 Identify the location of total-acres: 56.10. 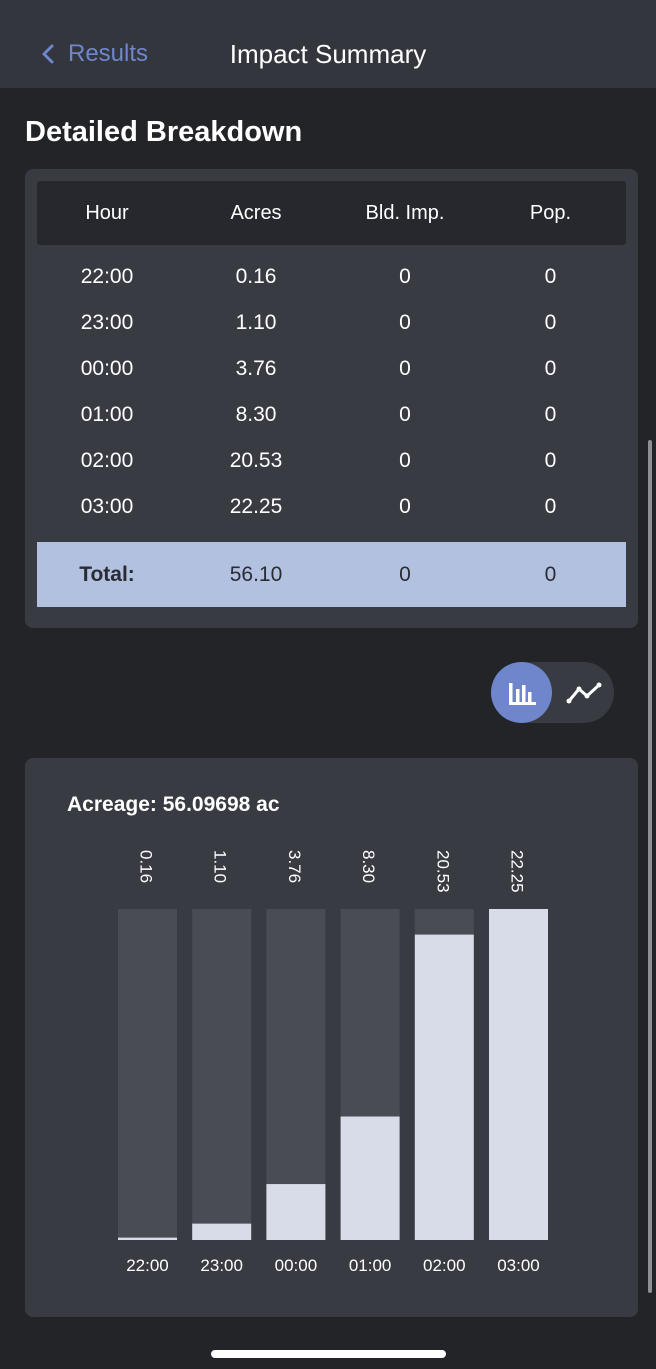
(256, 574).